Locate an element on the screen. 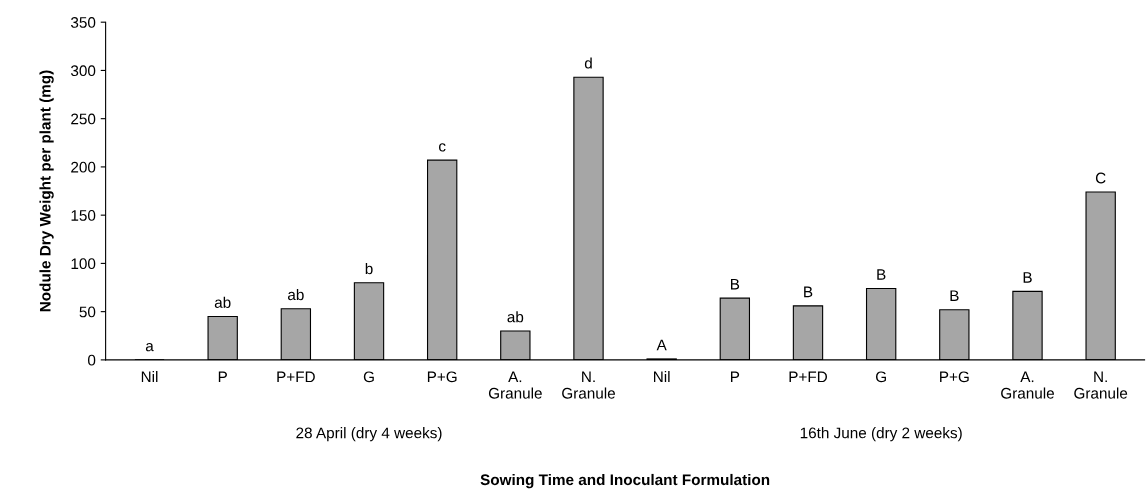  y-tick-label: 100 is located at coordinates (83, 264).